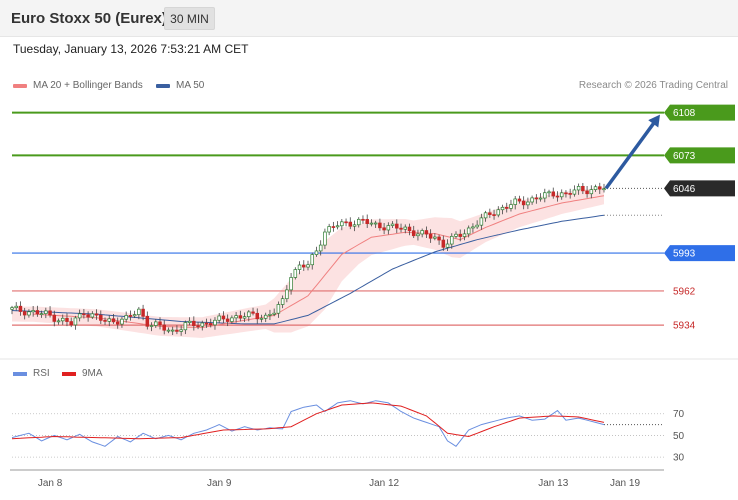 The image size is (738, 500). What do you see at coordinates (131, 49) in the screenshot?
I see `timestamp: Tuesday, January 13, 2026 7:53:21 AM CET` at bounding box center [131, 49].